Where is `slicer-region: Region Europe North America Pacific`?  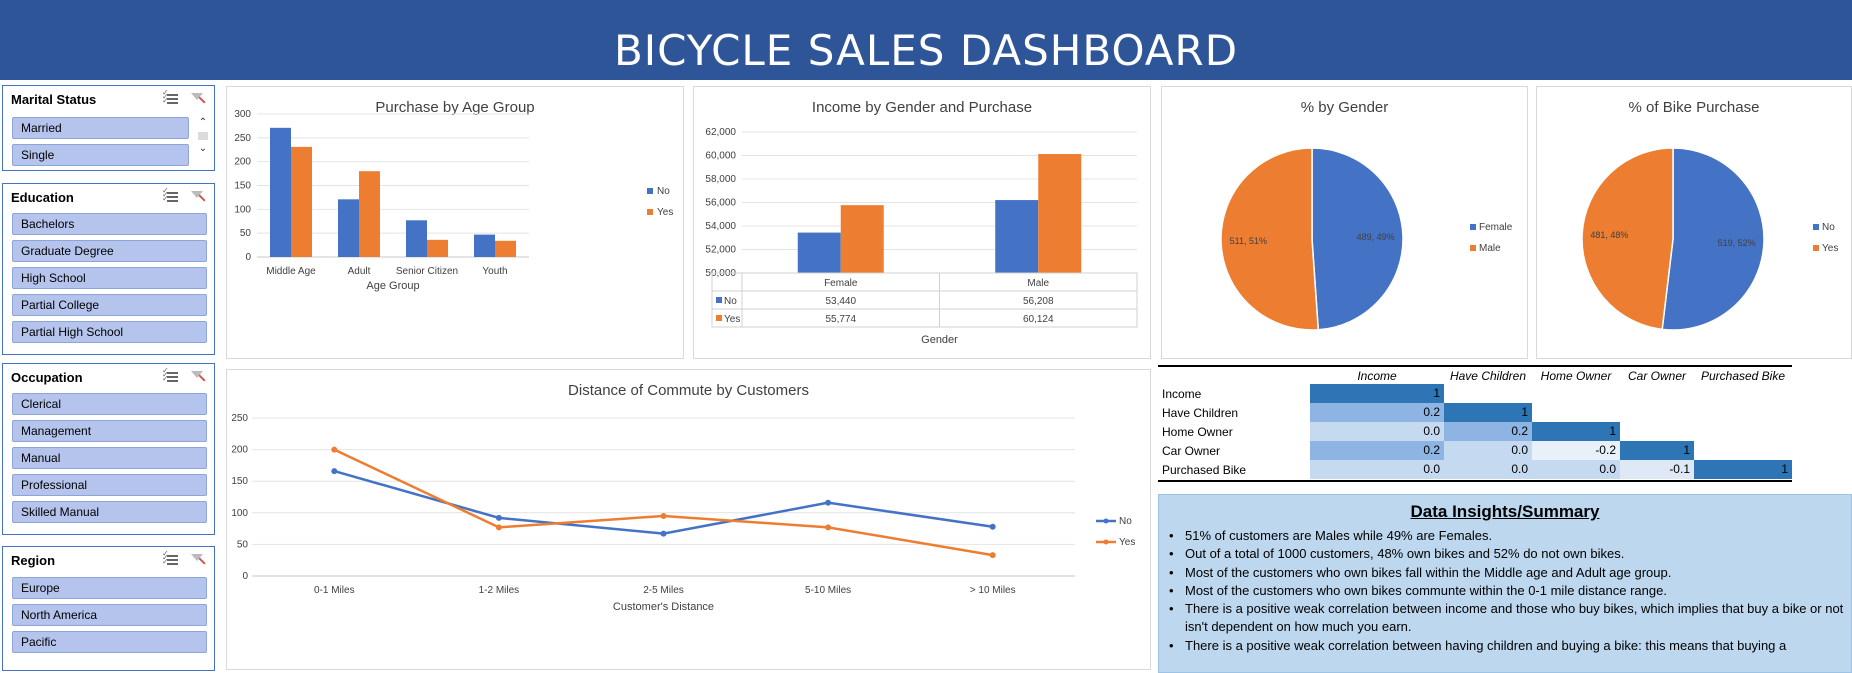
slicer-region: Region Europe North America Pacific is located at coordinates (108, 608).